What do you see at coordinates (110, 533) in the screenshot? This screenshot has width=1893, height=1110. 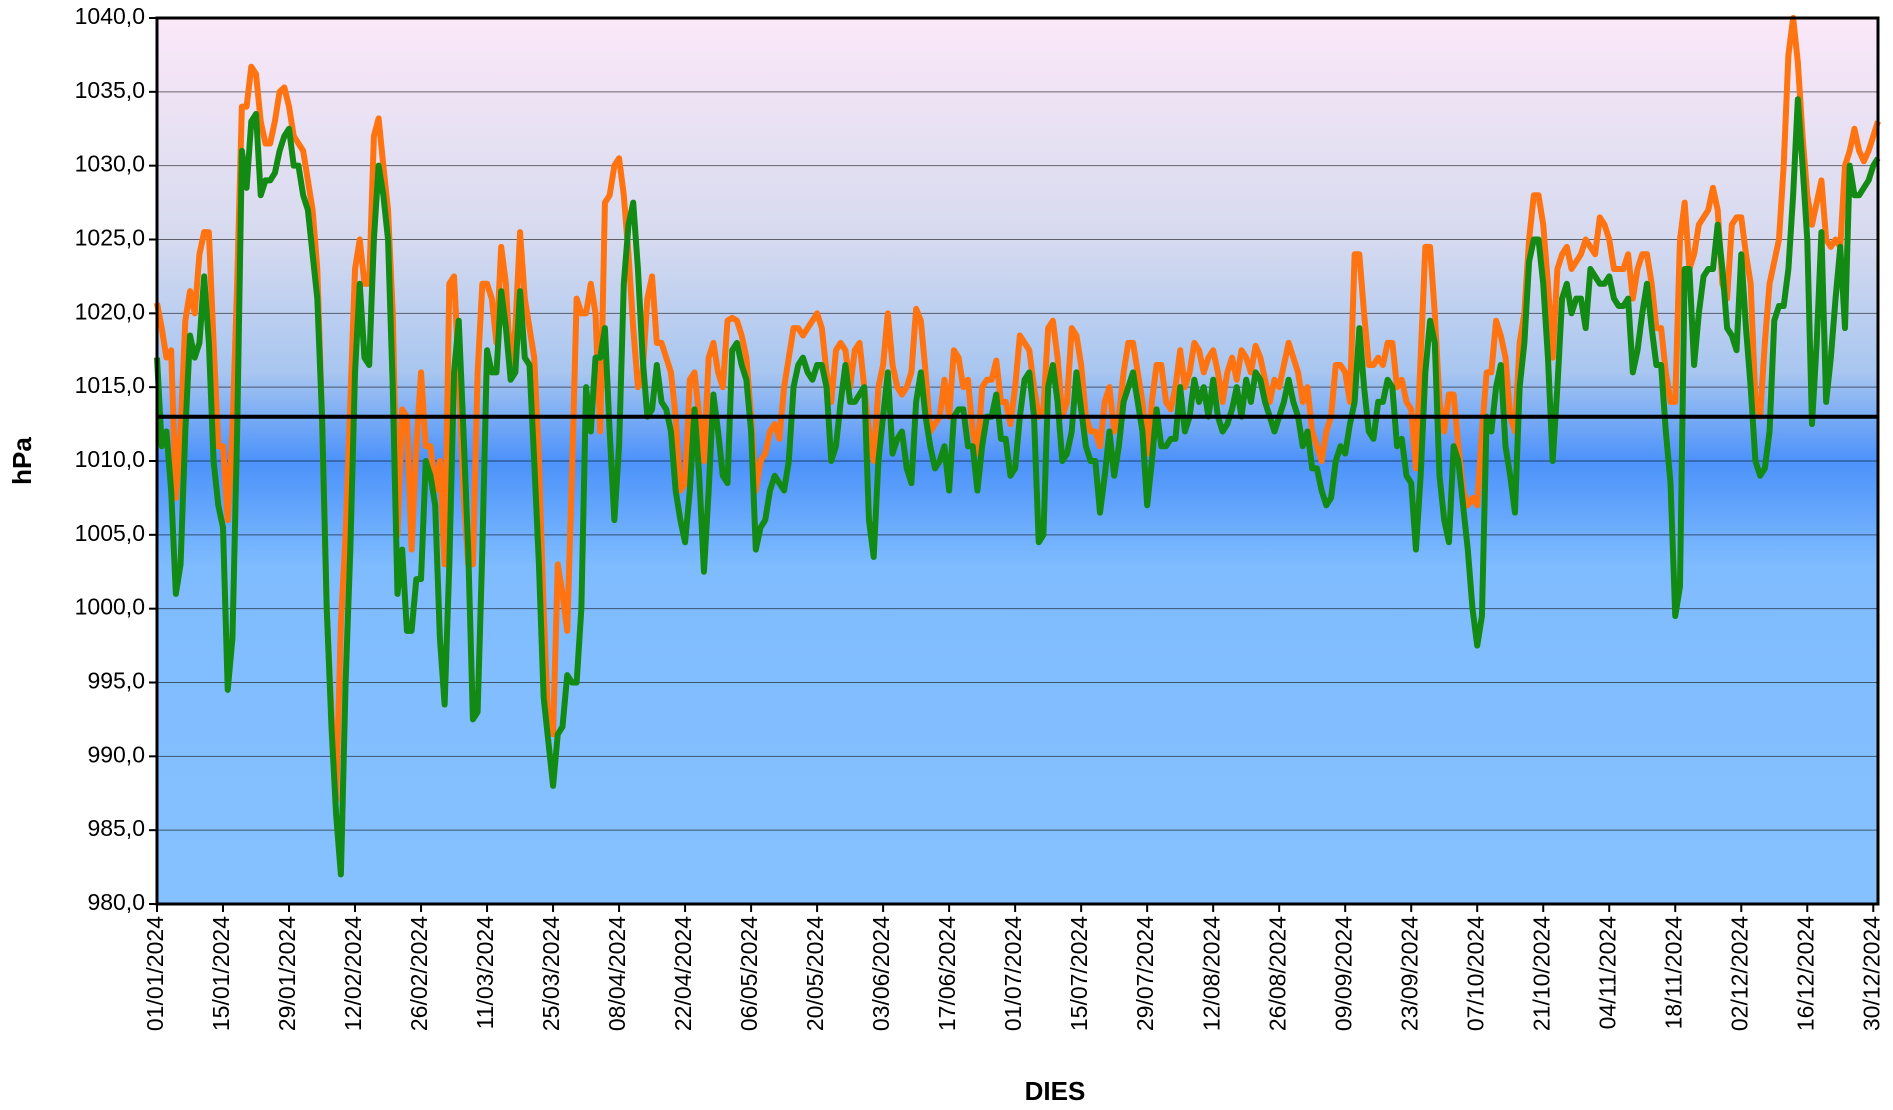 I see `y-tick-label: 1005,0` at bounding box center [110, 533].